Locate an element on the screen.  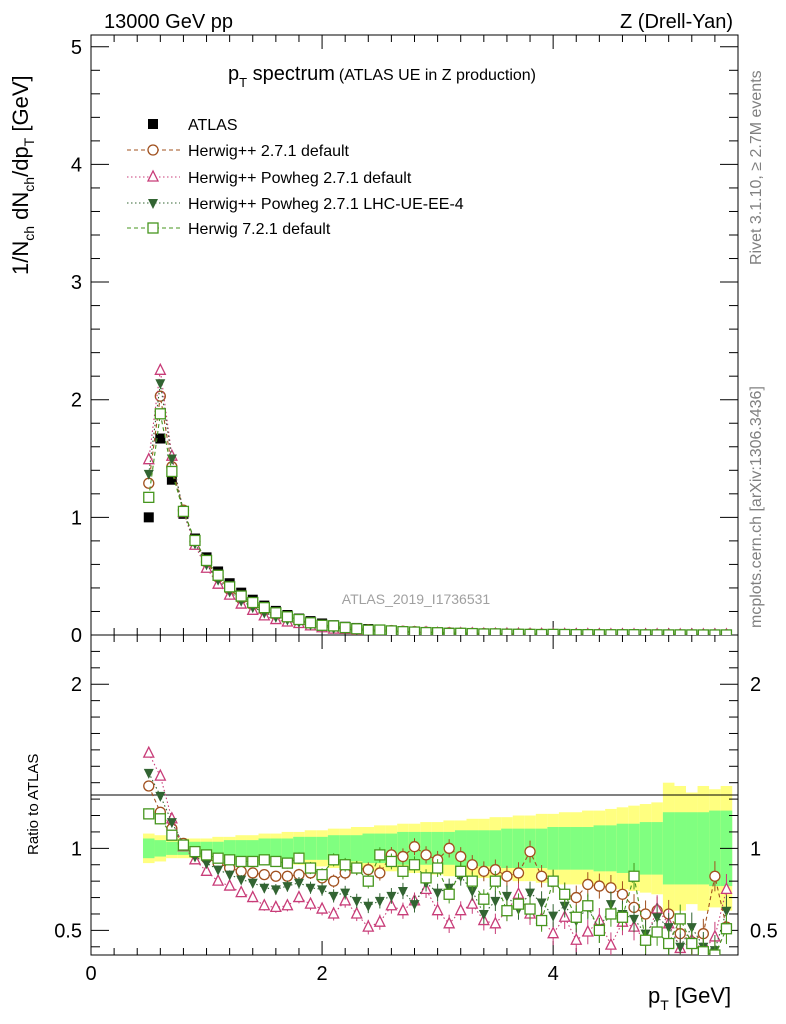
rivet-version-text: Rivet 3.1.10, ≥ 2.7M events is located at coordinates (756, 167).